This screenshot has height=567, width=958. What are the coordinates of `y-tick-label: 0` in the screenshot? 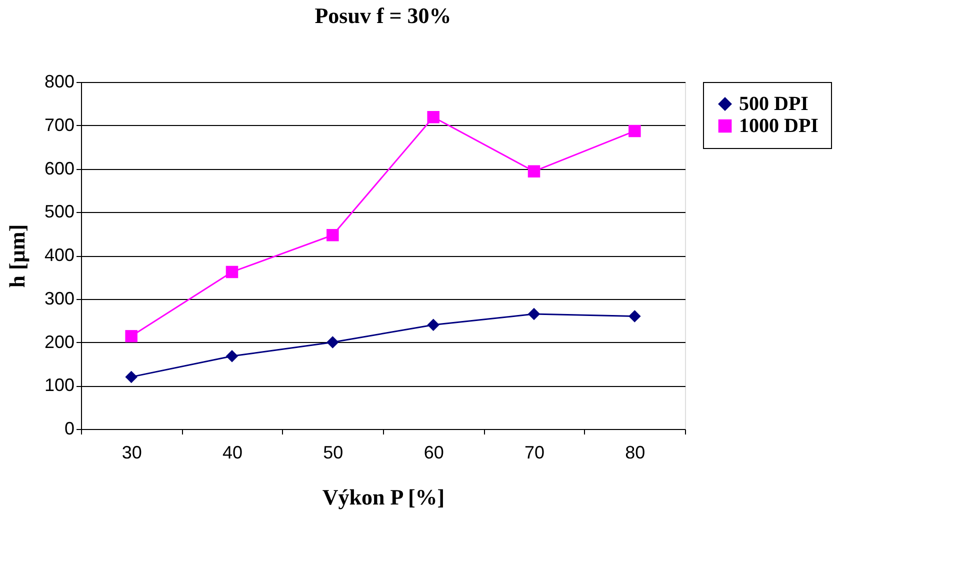 It's located at (69, 428).